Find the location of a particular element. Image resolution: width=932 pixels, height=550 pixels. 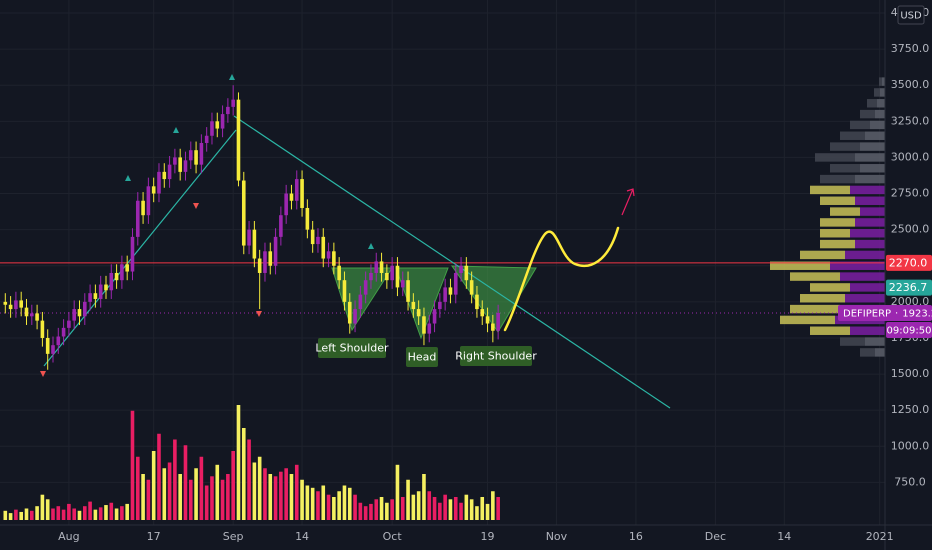

currency: USD is located at coordinates (911, 16).